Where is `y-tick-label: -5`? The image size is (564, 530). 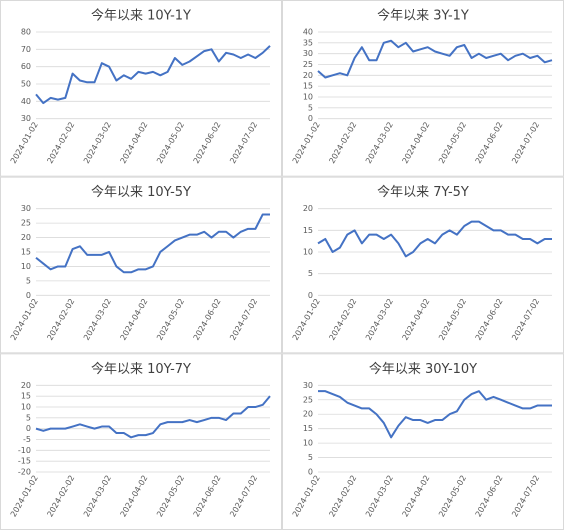
y-tick-label: -5 is located at coordinates (27, 439).